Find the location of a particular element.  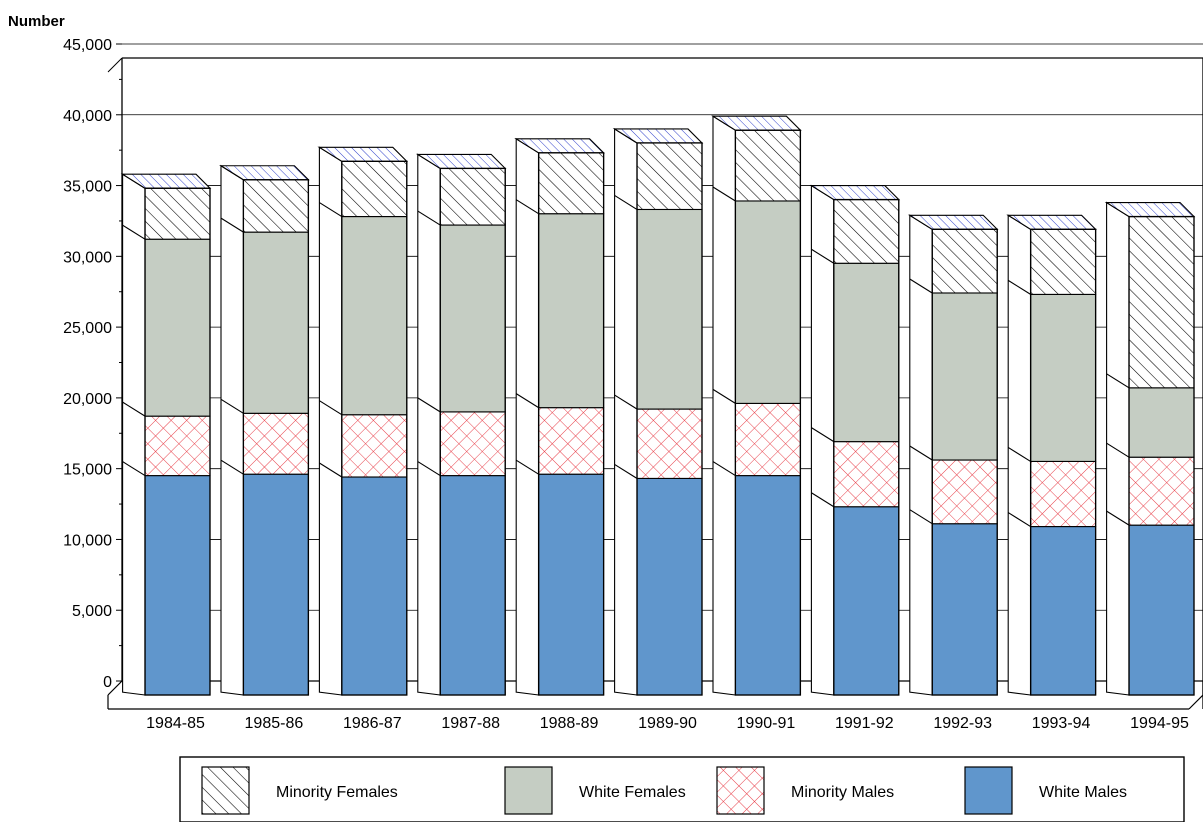

y-tick-label: 5,000 is located at coordinates (92, 611).